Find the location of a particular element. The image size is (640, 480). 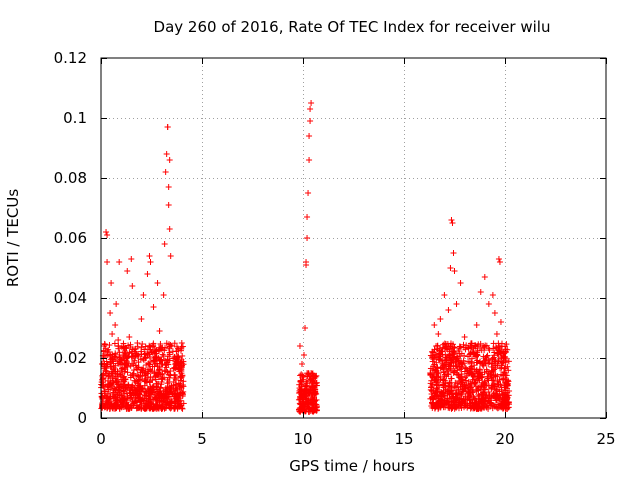

x-axis-label: GPS time / hours is located at coordinates (352, 466).